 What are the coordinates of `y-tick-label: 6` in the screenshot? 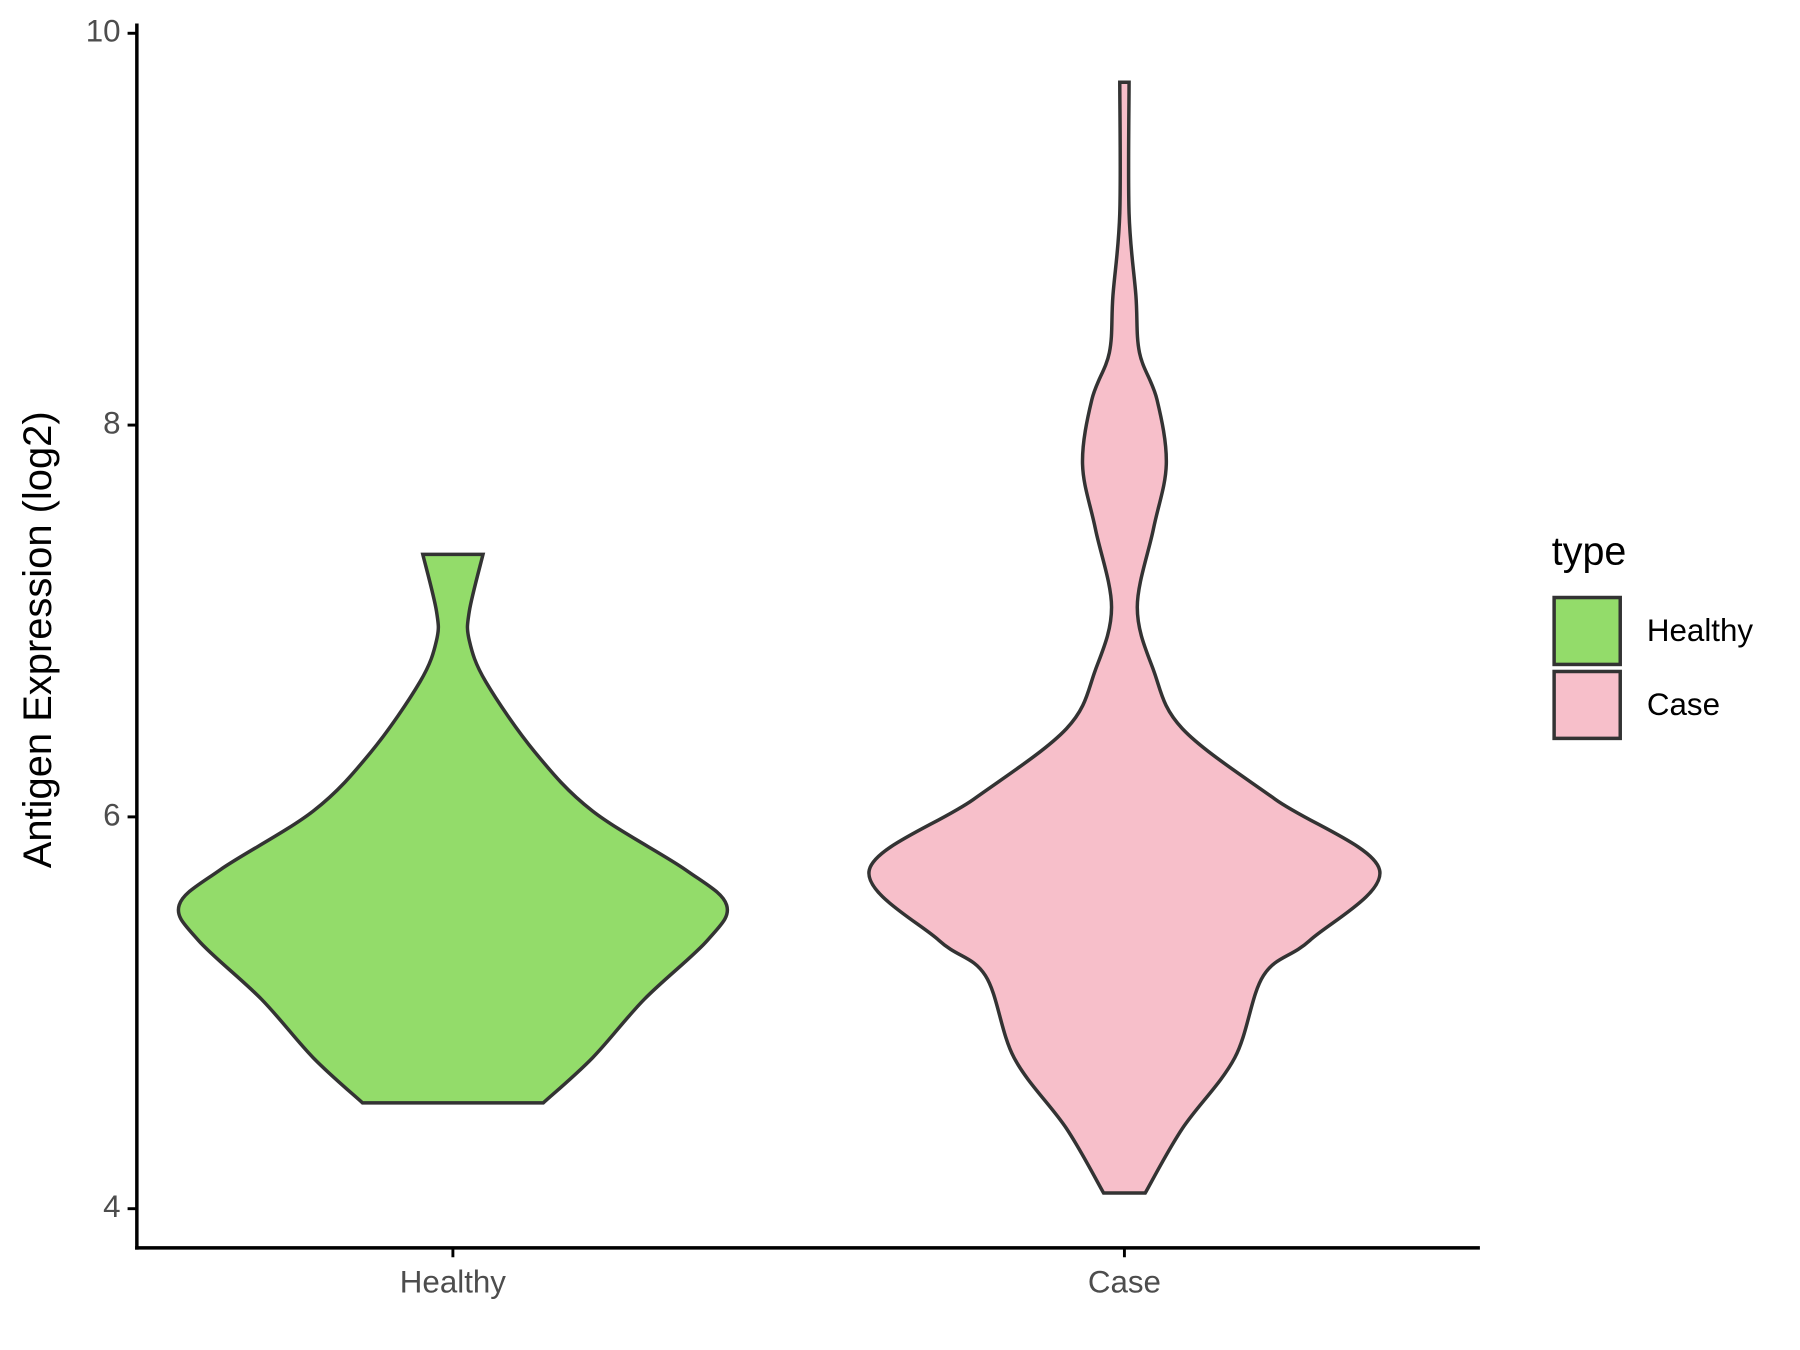 It's located at (111, 814).